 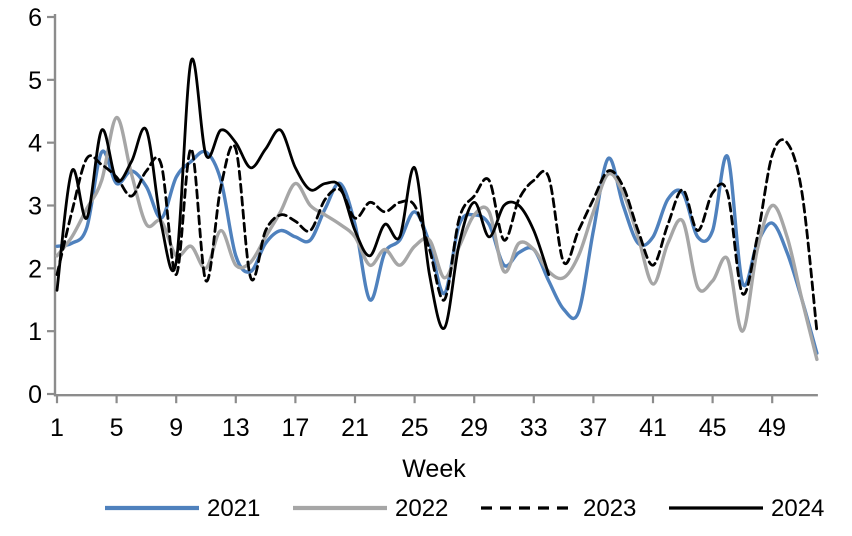 I want to click on x-tick-label-week-9: 9, so click(x=176, y=428).